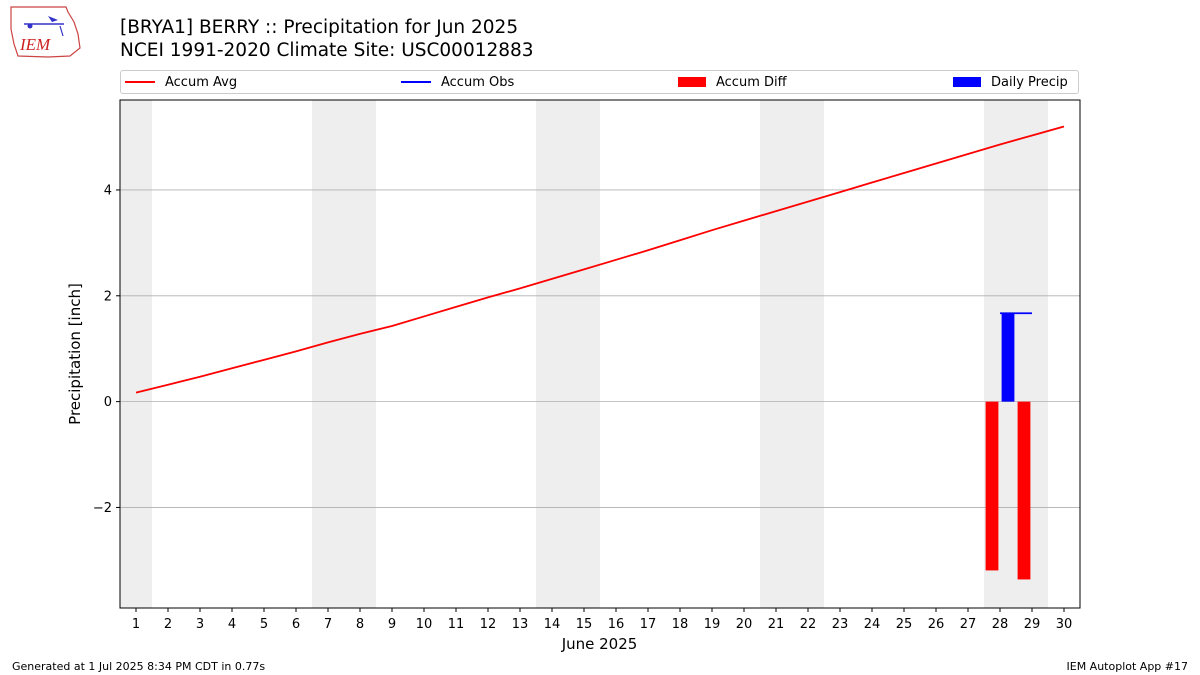 The image size is (1200, 675). I want to click on x-tick-label-14: 15, so click(584, 624).